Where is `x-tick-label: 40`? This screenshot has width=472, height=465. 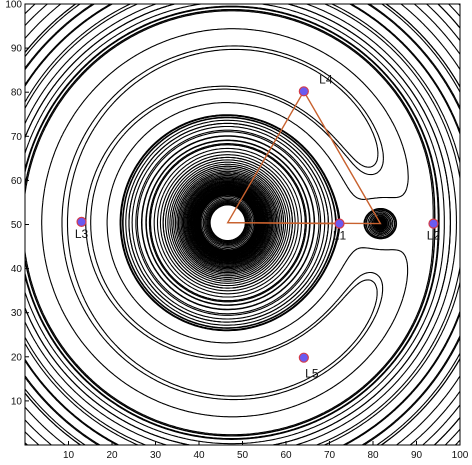
x-tick-label: 40 is located at coordinates (199, 455).